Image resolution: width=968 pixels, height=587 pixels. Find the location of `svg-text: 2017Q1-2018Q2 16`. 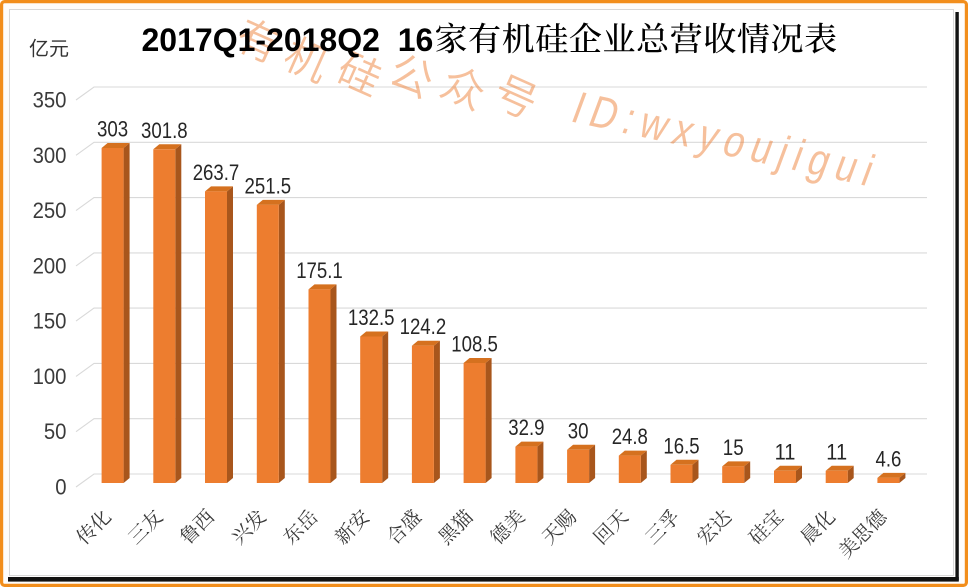

svg-text: 2017Q1-2018Q2 16 is located at coordinates (288, 40).